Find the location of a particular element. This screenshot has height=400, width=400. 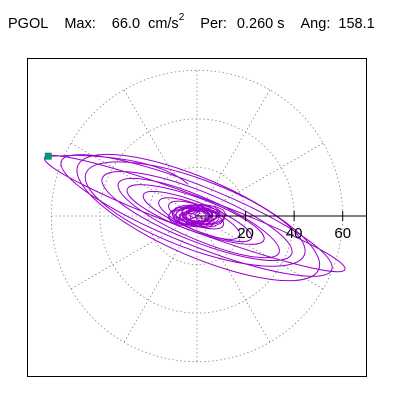

max-unit: cm/s2 is located at coordinates (164, 22).